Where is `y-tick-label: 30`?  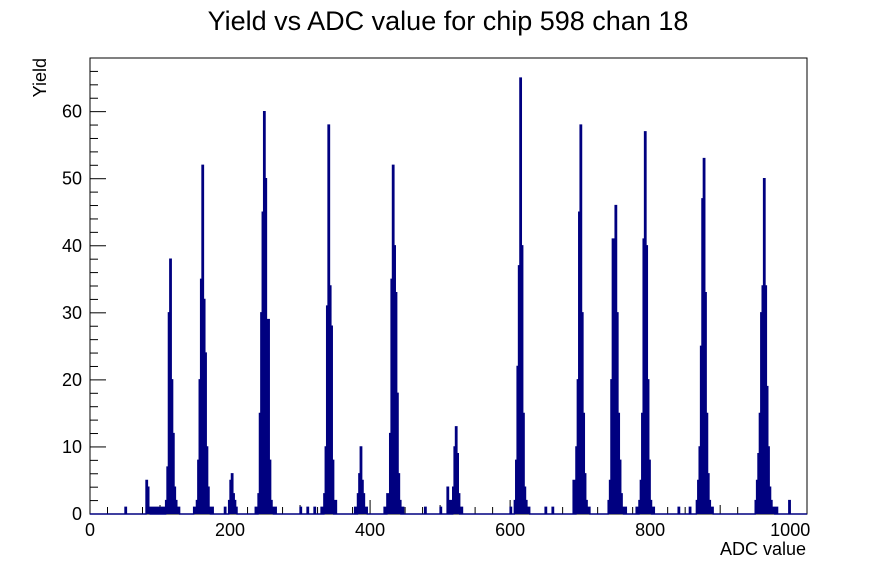
y-tick-label: 30 is located at coordinates (72, 313).